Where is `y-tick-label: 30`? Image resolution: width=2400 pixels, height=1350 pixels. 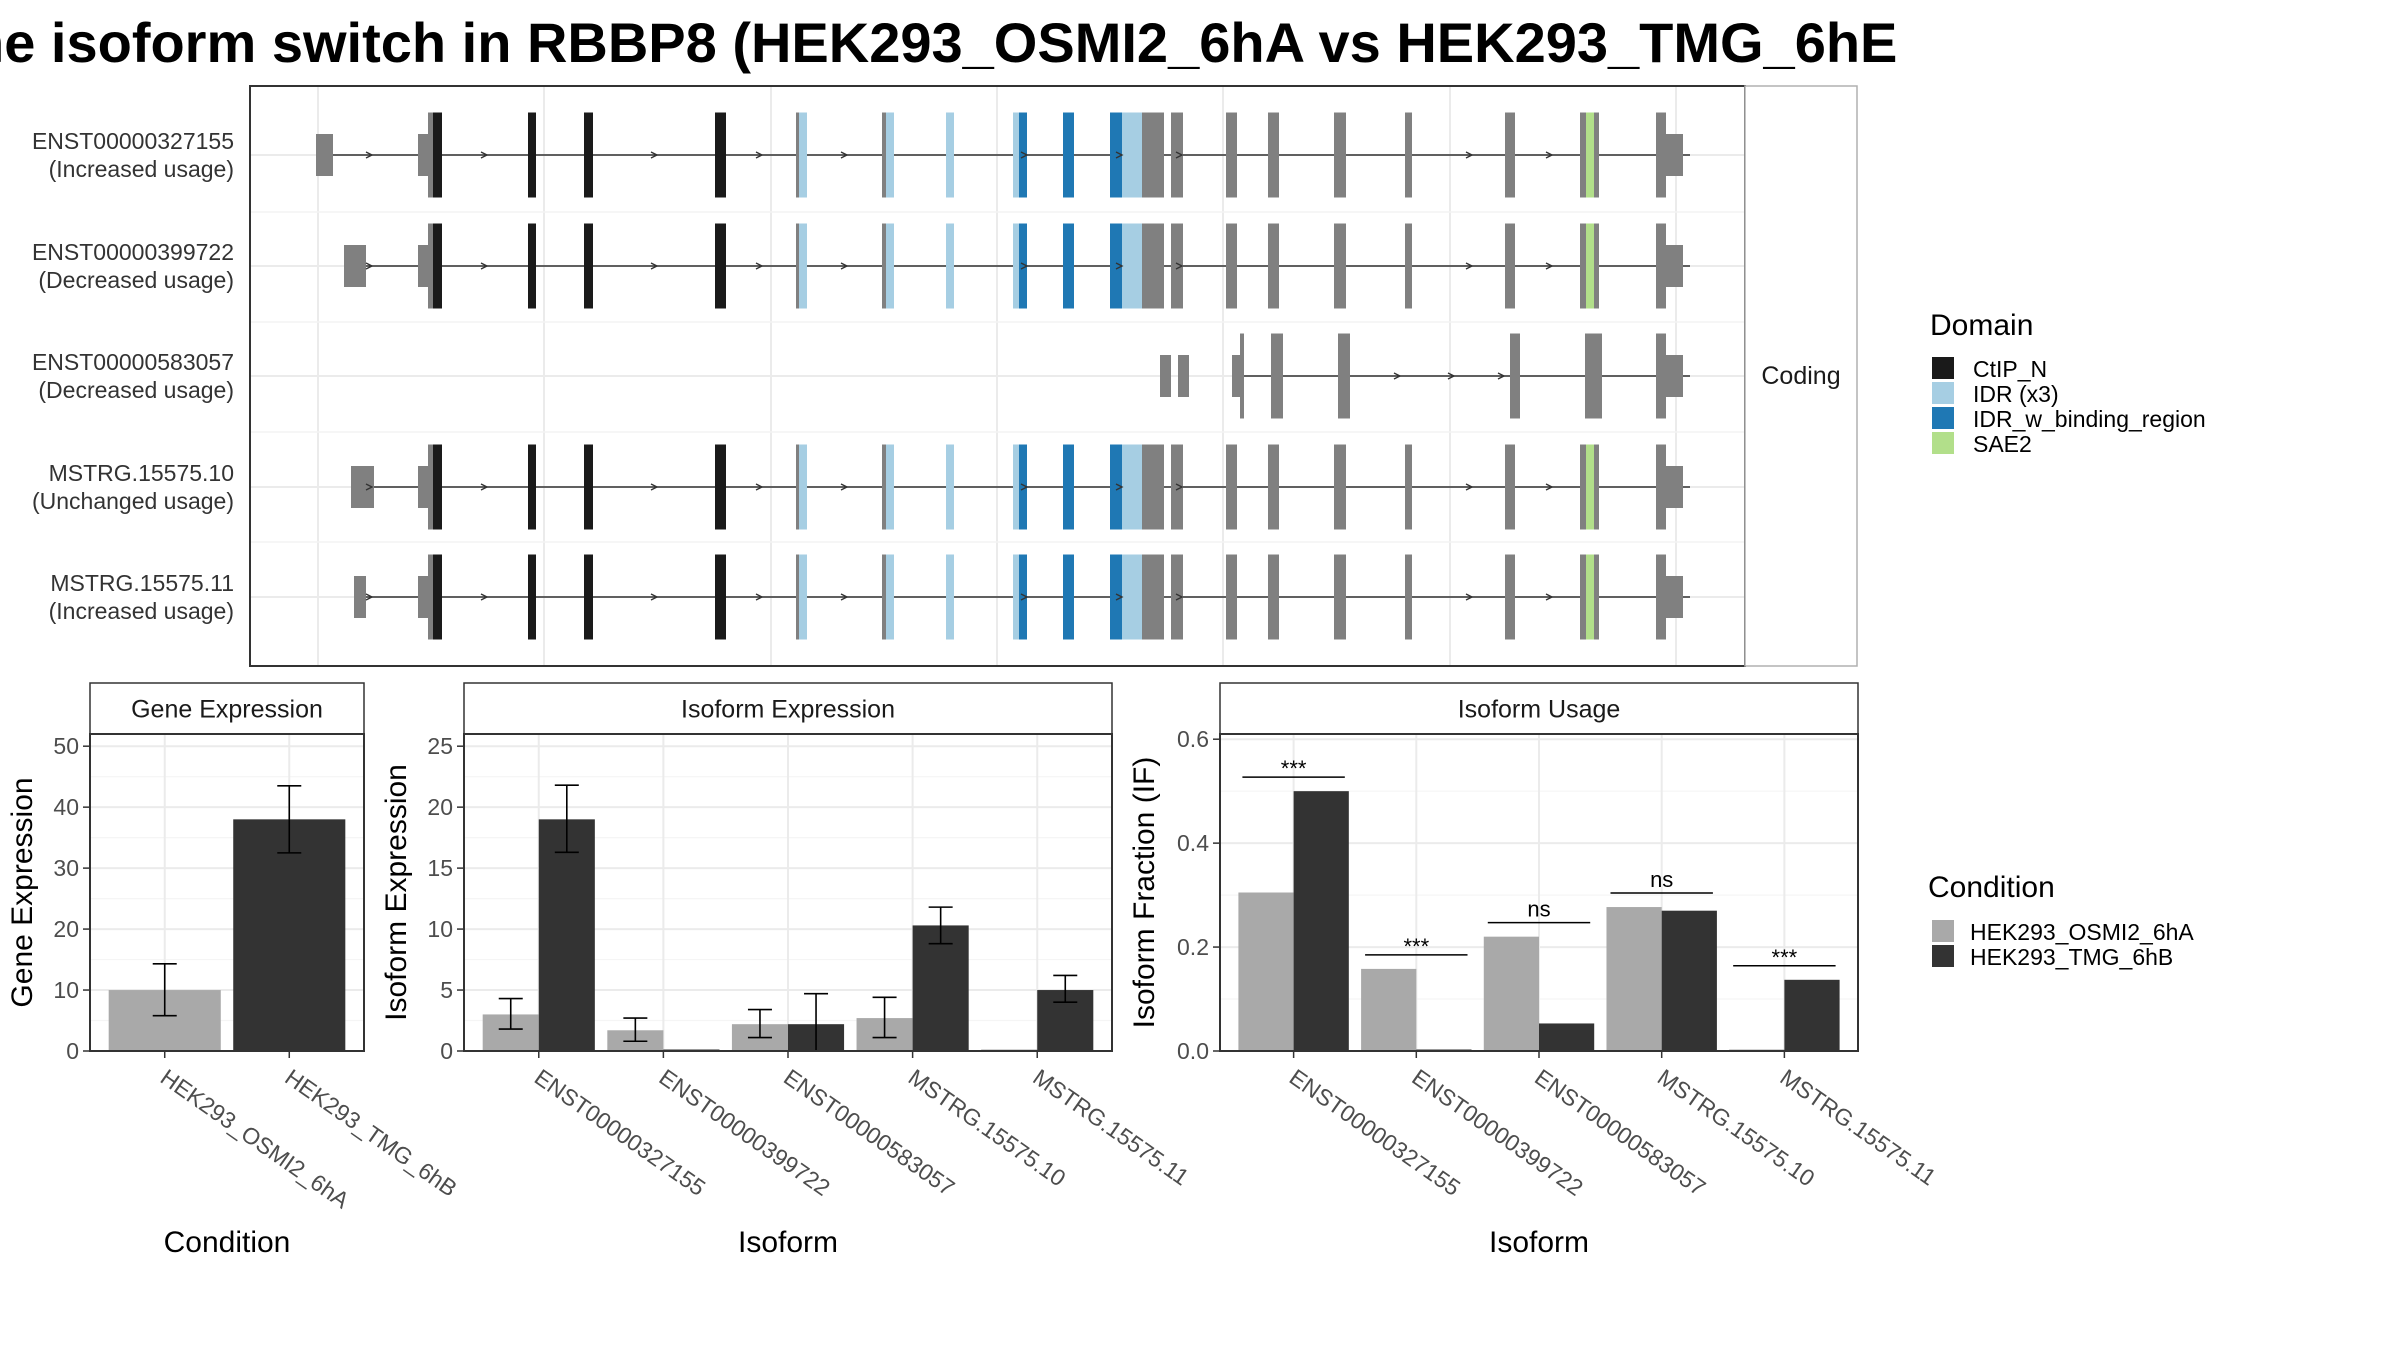 y-tick-label: 30 is located at coordinates (66, 868).